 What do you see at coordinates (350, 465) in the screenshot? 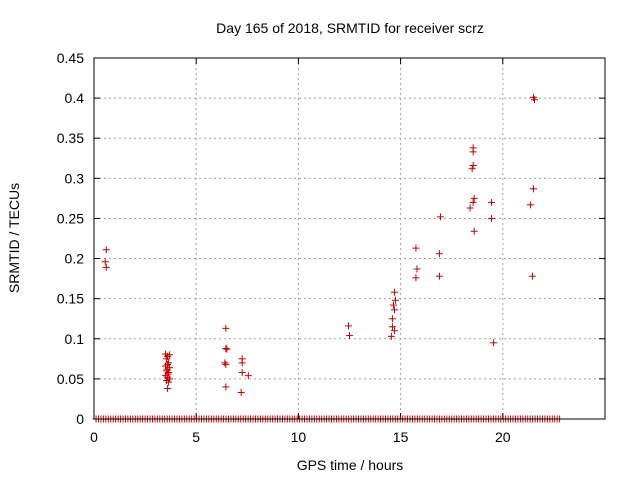
I see `x-axis-label: GPS time / hours` at bounding box center [350, 465].